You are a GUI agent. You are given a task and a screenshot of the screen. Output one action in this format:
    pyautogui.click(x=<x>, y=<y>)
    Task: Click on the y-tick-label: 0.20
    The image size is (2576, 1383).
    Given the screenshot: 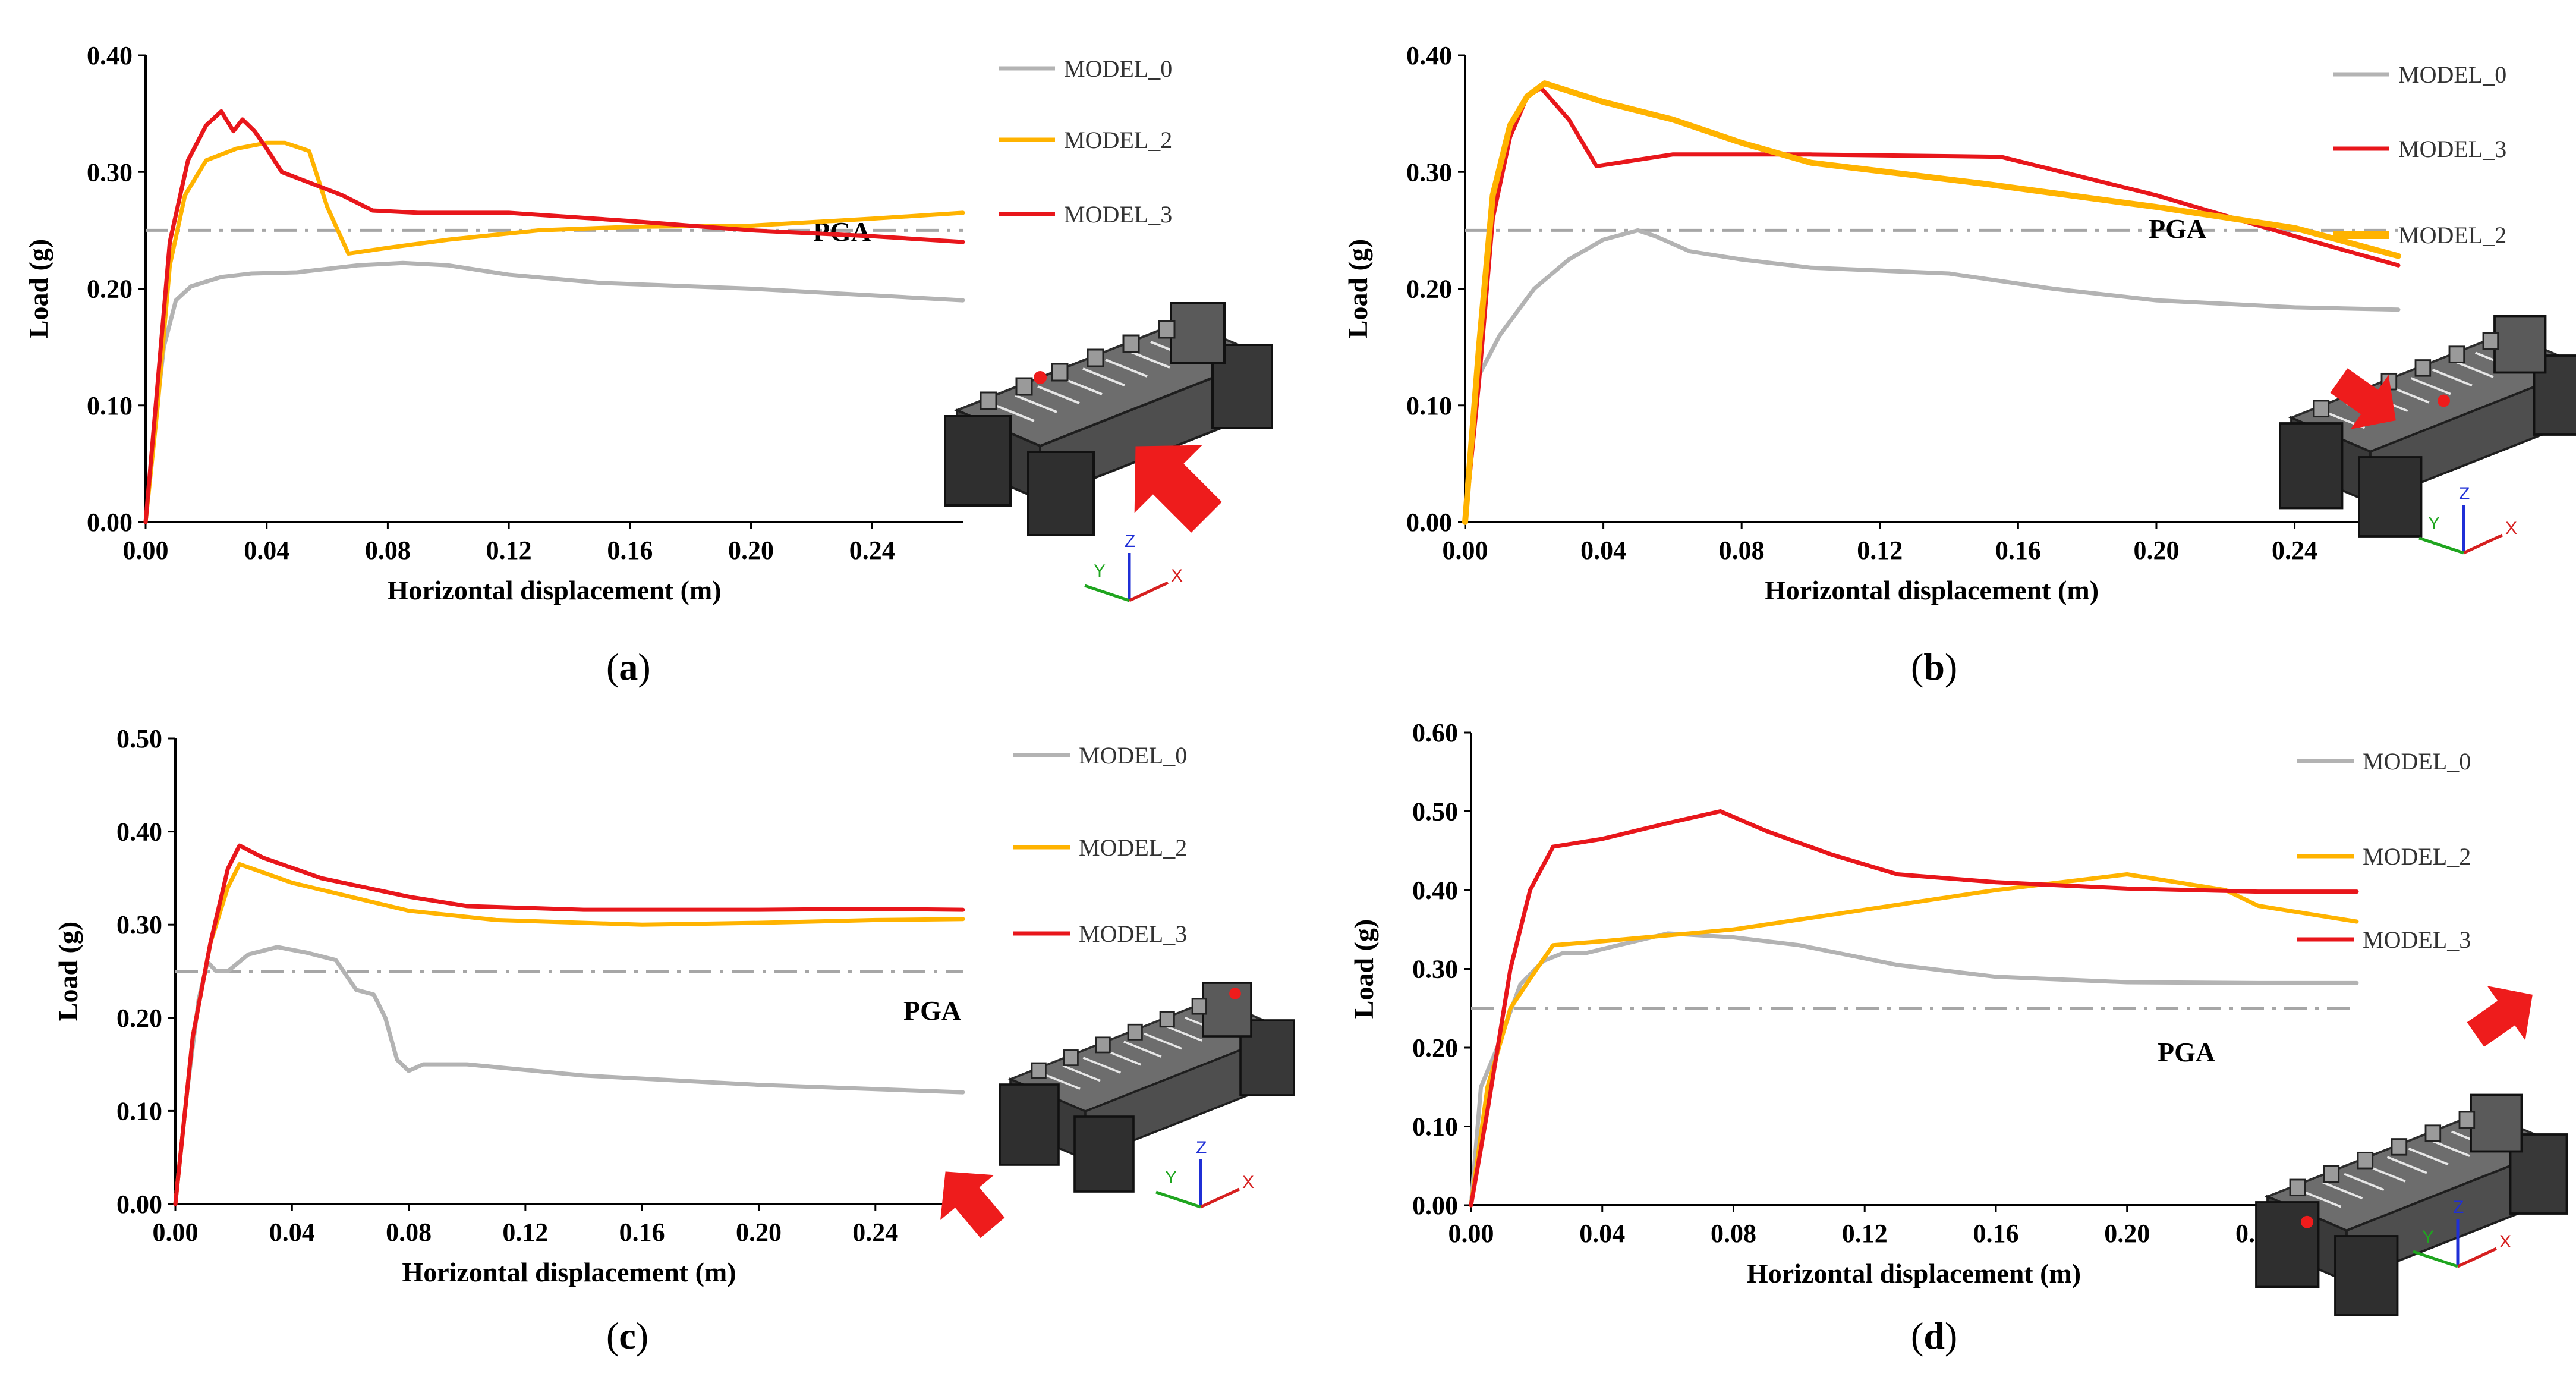 What is the action you would take?
    pyautogui.click(x=1429, y=289)
    